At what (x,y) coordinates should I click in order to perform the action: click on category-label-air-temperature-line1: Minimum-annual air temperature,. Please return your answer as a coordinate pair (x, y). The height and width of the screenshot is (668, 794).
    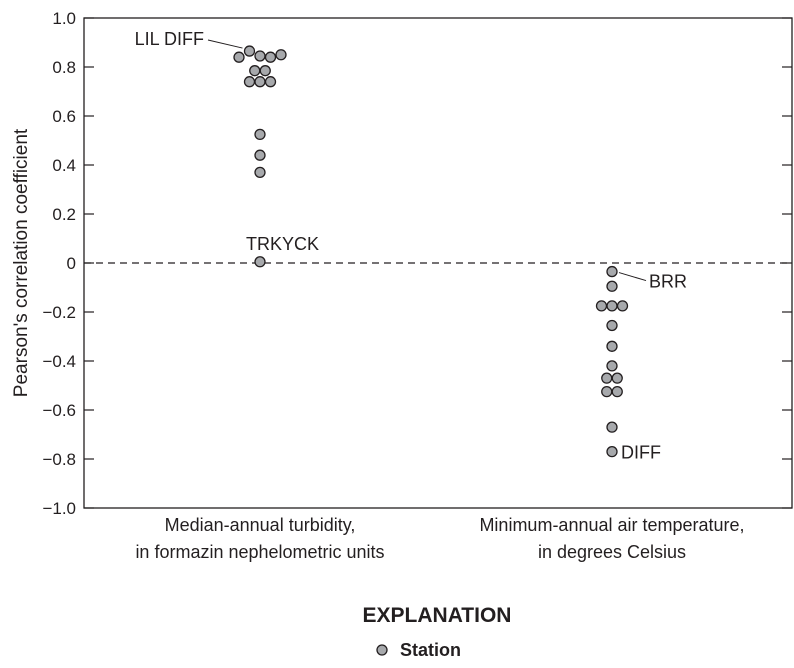
    Looking at the image, I should click on (611, 525).